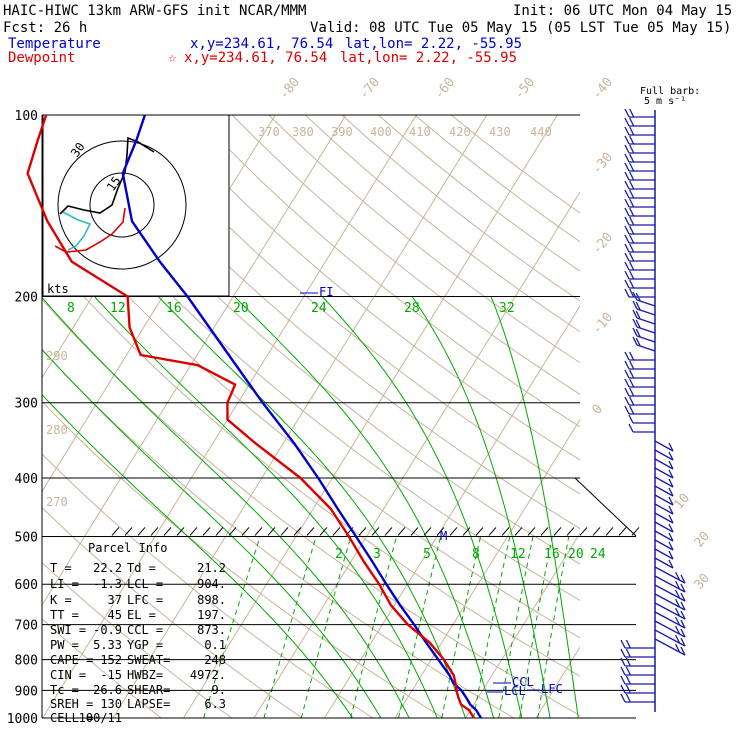 The height and width of the screenshot is (740, 740). Describe the element at coordinates (107, 584) in the screenshot. I see `parcel-info-cell: -1.3` at that location.